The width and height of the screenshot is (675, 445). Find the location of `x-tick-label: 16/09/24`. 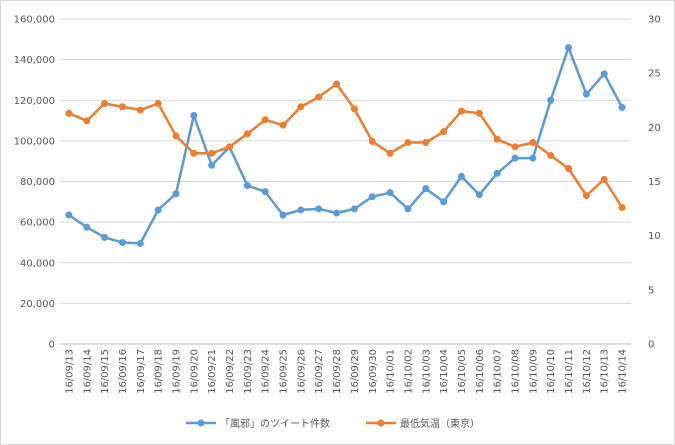

x-tick-label: 16/09/24 is located at coordinates (266, 371).